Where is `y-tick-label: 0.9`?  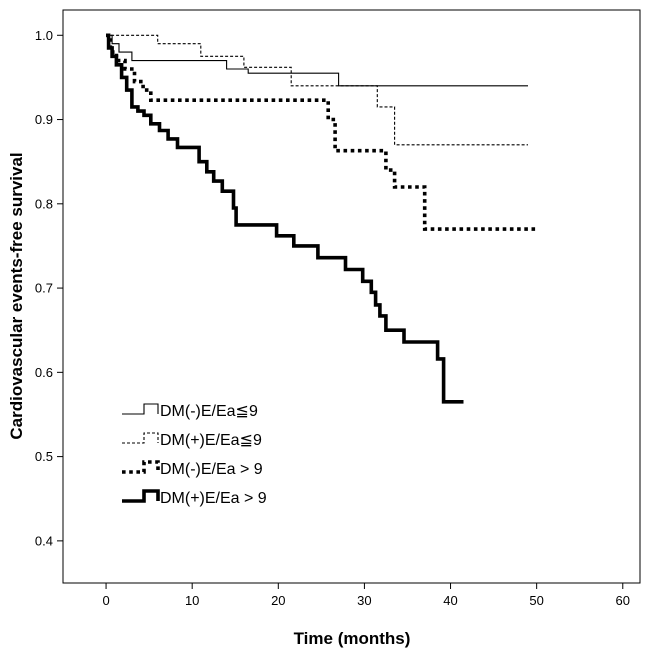
y-tick-label: 0.9 is located at coordinates (44, 119).